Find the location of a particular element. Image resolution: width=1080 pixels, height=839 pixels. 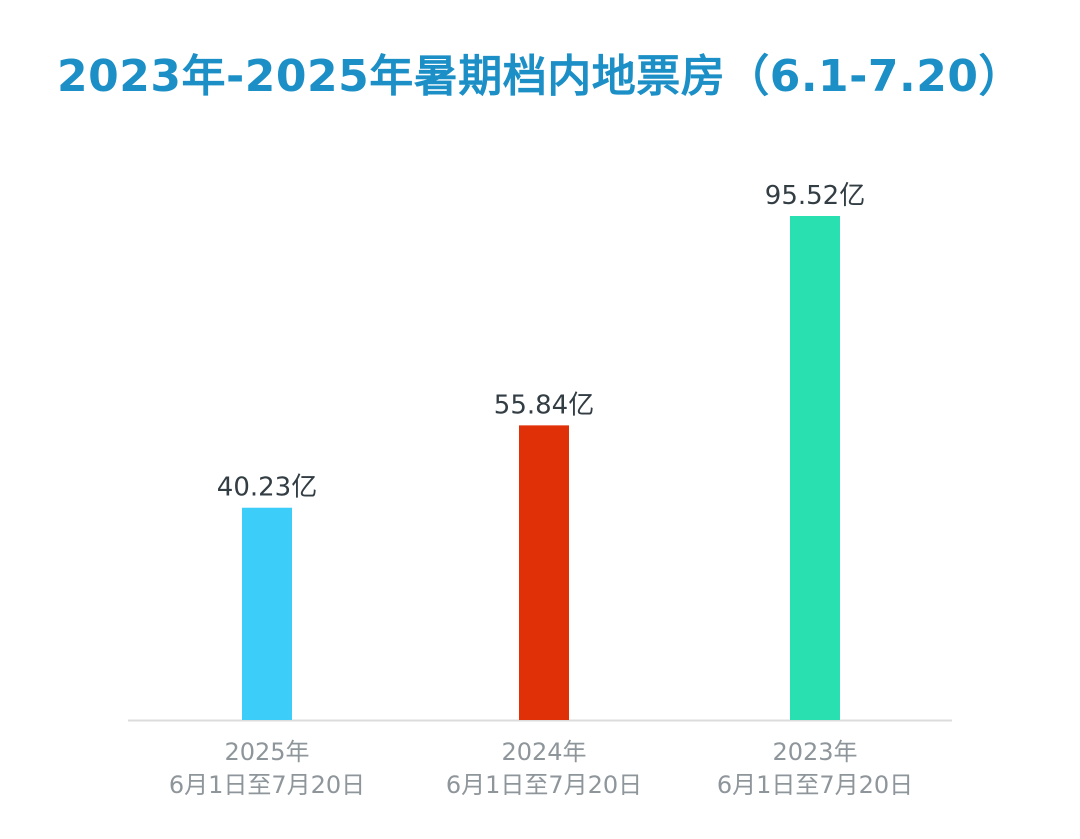

data-label-2: 95.52亿 is located at coordinates (815, 196).